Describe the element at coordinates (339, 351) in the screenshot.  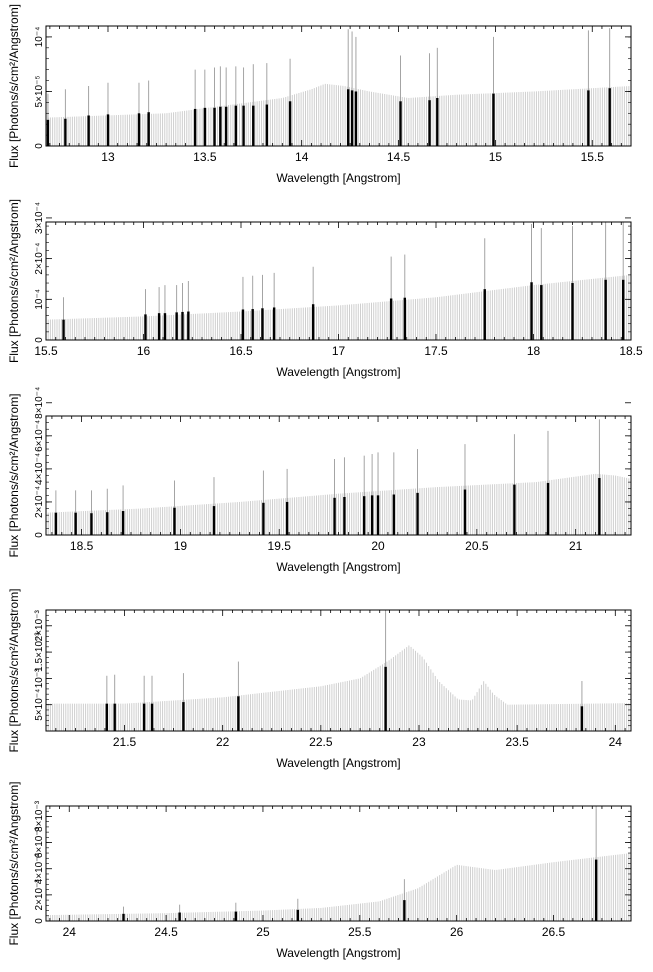
I see `x-tick-label: 17` at that location.